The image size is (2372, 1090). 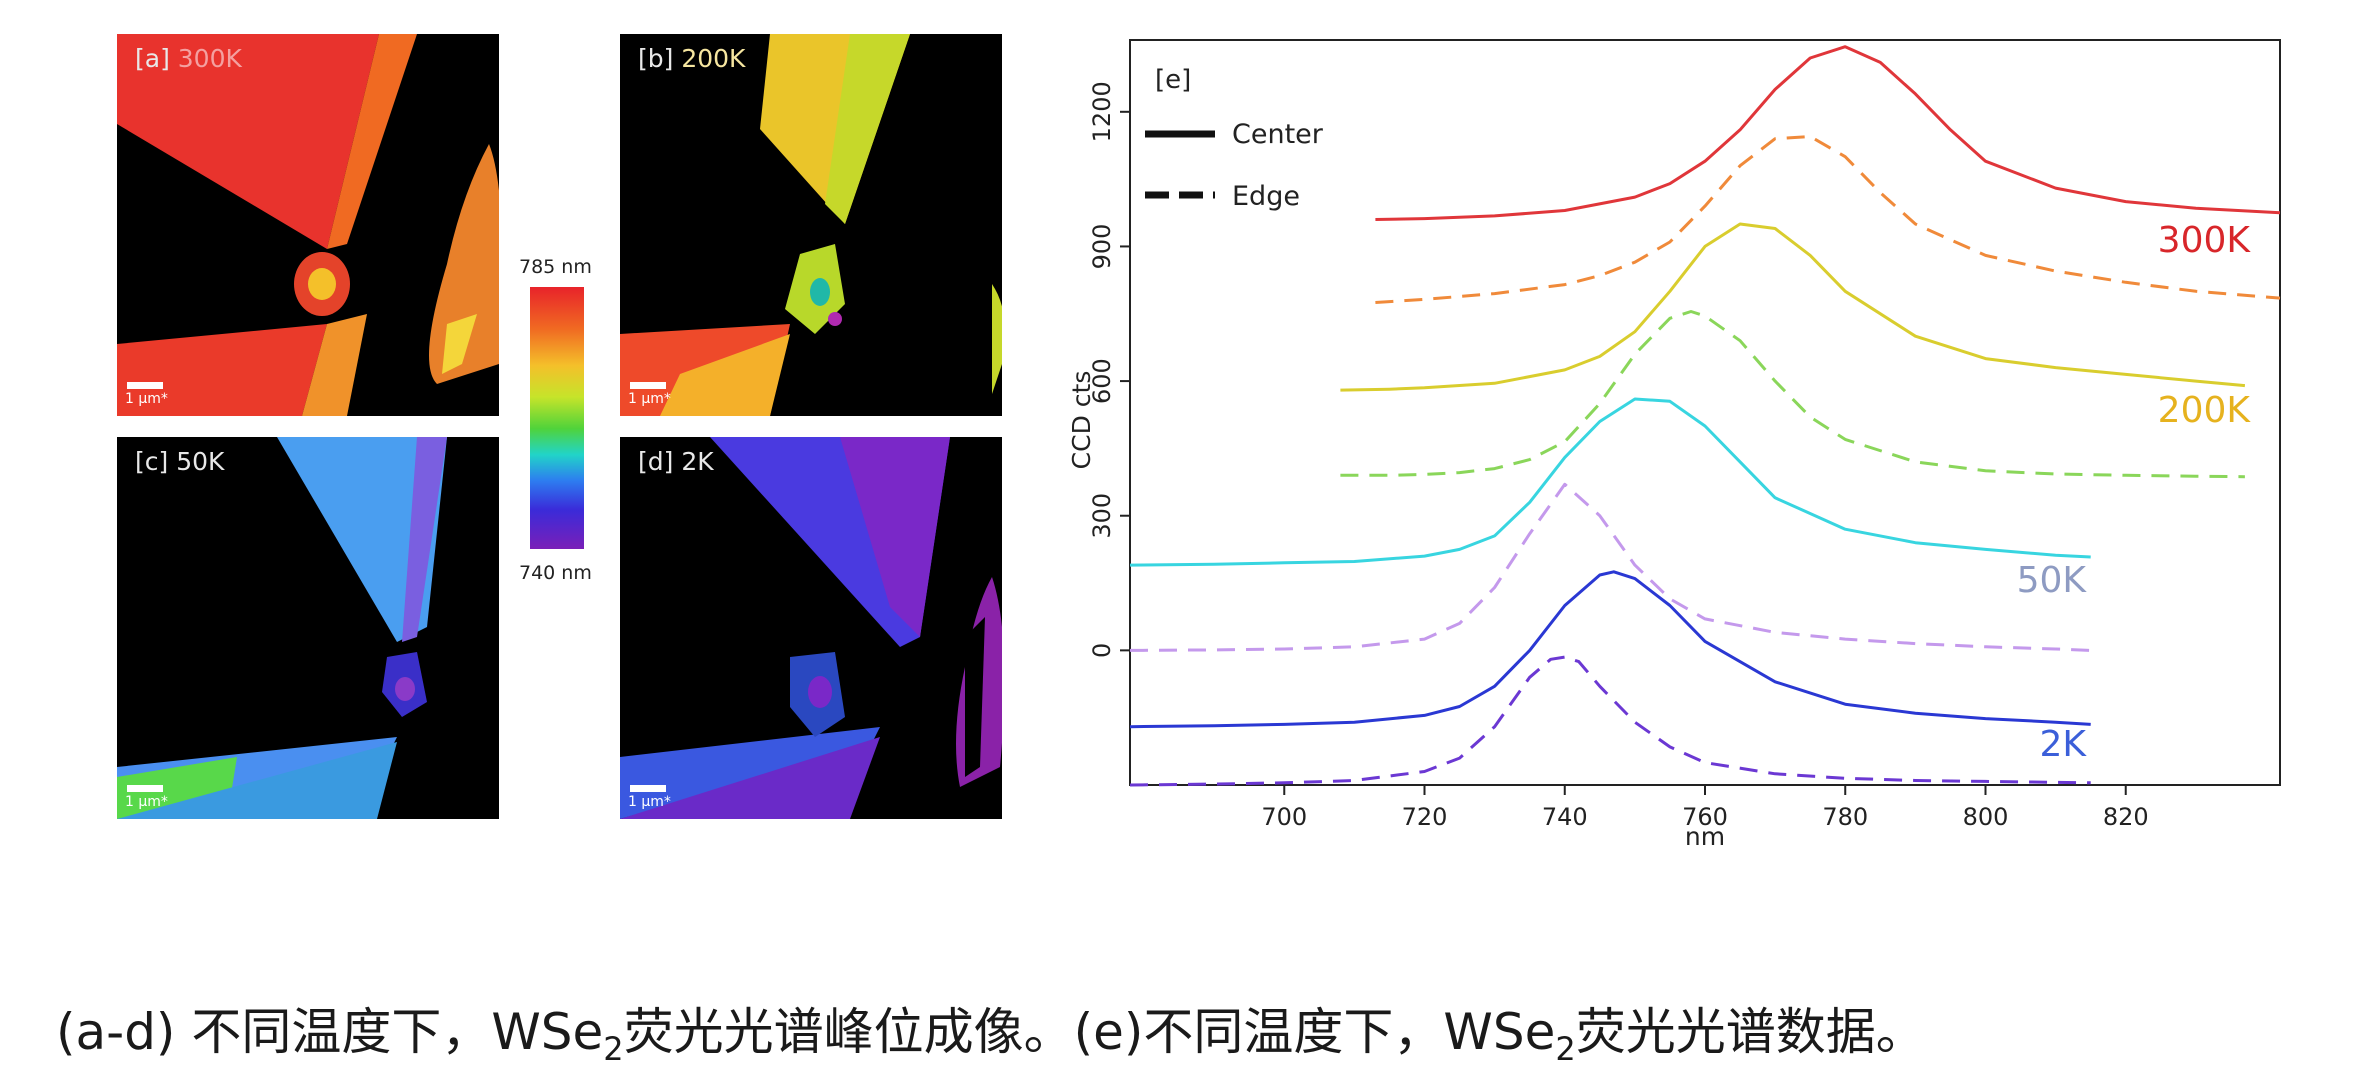 I want to click on x-tick-label: 780, so click(x=1845, y=817).